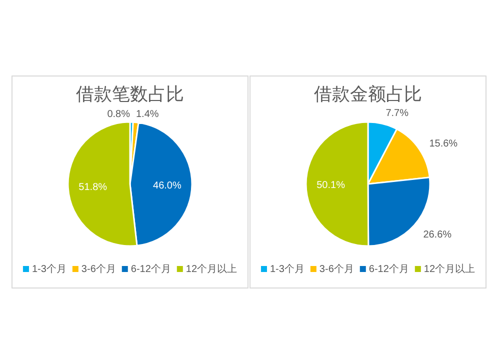 This screenshot has height=362, width=500. Describe the element at coordinates (397, 114) in the screenshot. I see `data-label: 7.7%` at that location.